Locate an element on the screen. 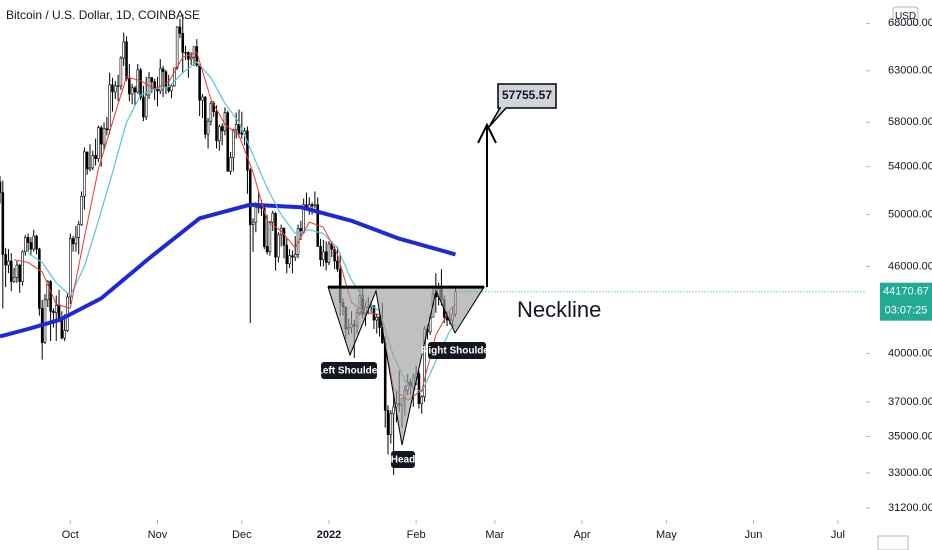  x-tick-label: Jul is located at coordinates (838, 535).